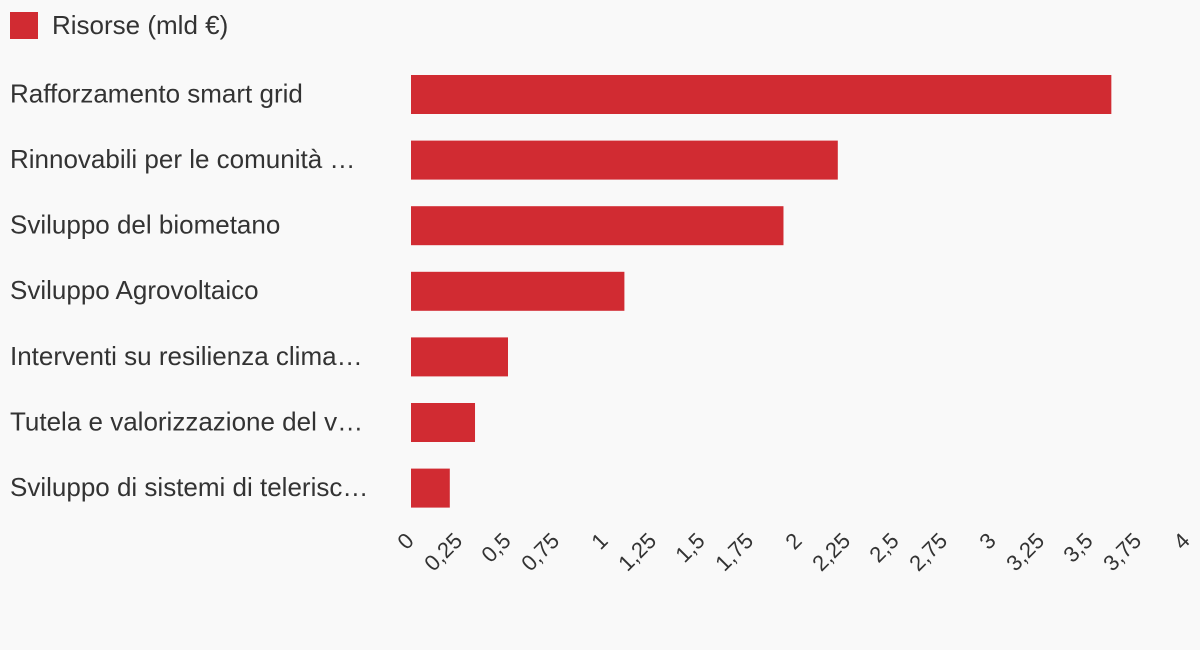 The image size is (1200, 650). Describe the element at coordinates (443, 552) in the screenshot. I see `x-tick-label: 0,25` at that location.